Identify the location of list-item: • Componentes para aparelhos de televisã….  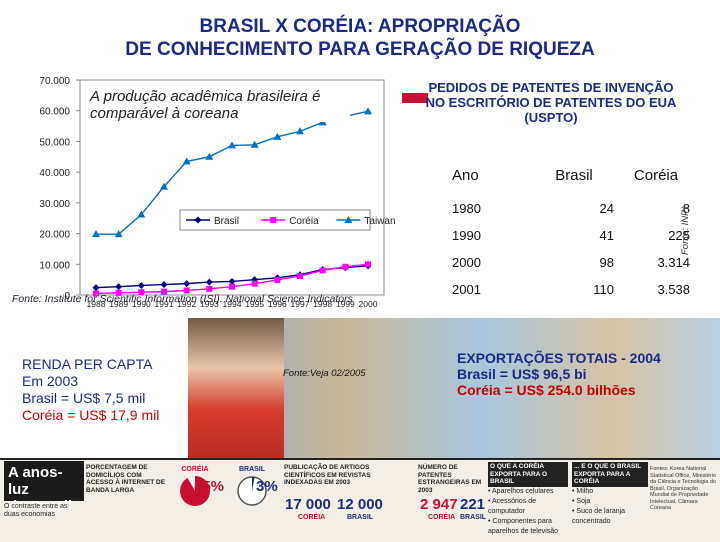
(528, 527).